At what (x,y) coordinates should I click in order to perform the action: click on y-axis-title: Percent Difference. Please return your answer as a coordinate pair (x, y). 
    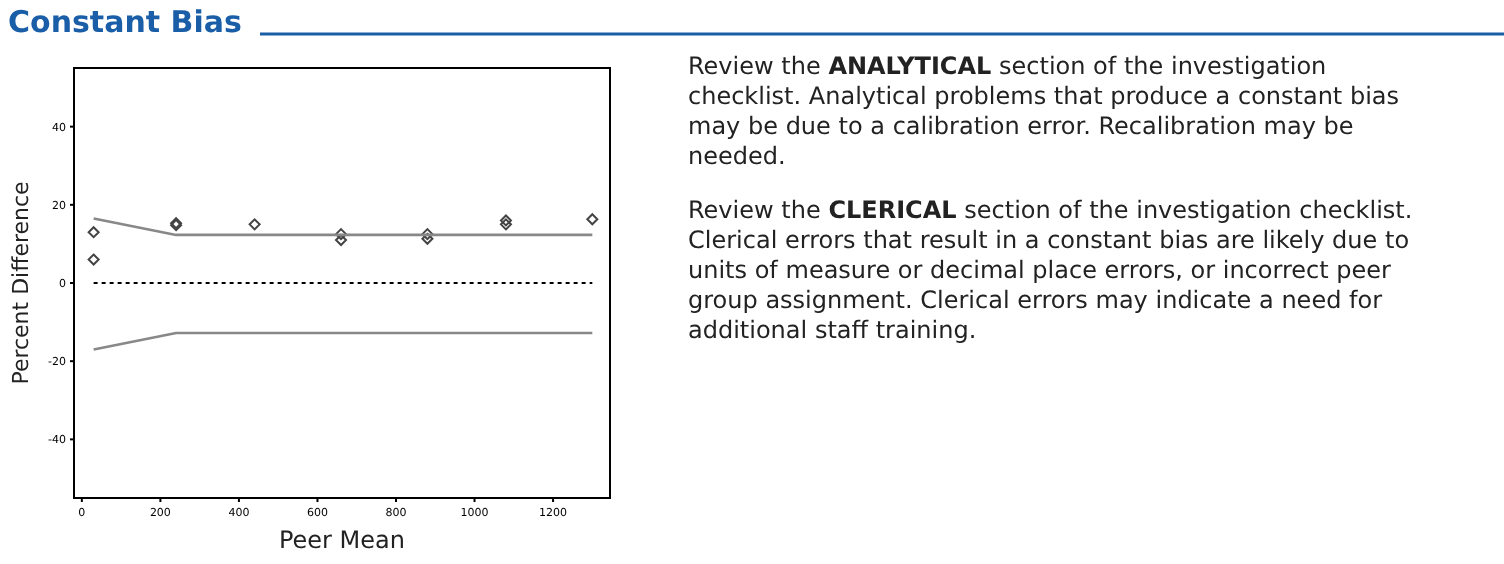
    Looking at the image, I should click on (21, 282).